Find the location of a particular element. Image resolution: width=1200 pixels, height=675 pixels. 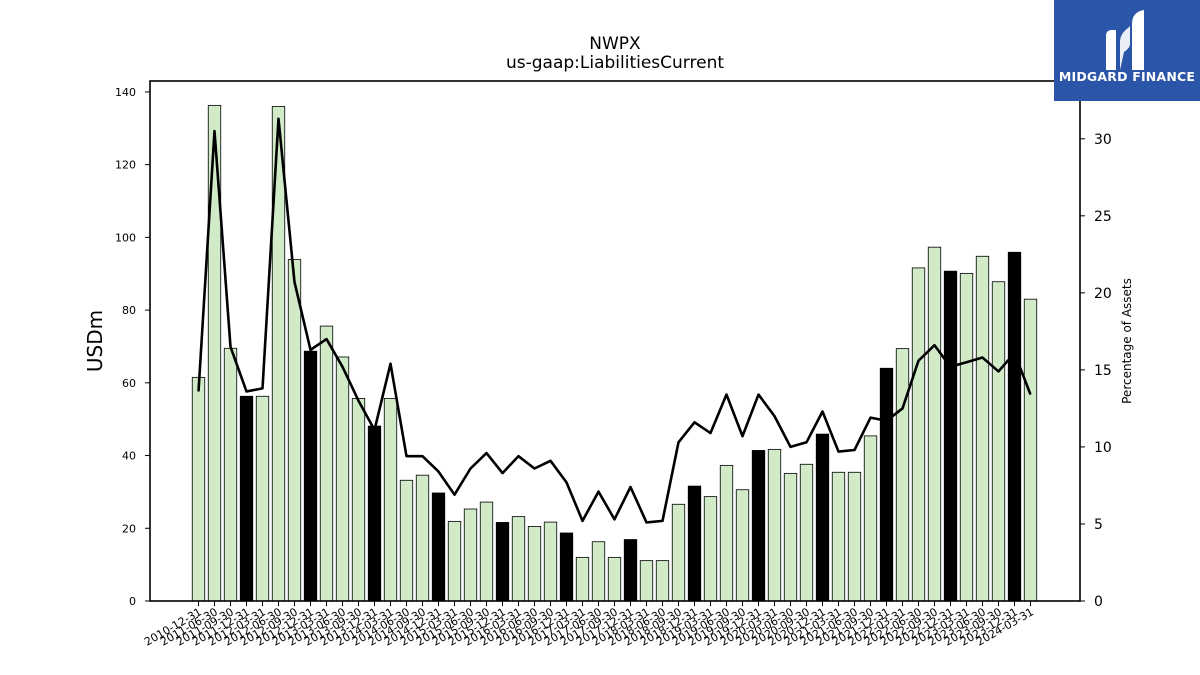

y2-tick-label: 15 is located at coordinates (1103, 371).